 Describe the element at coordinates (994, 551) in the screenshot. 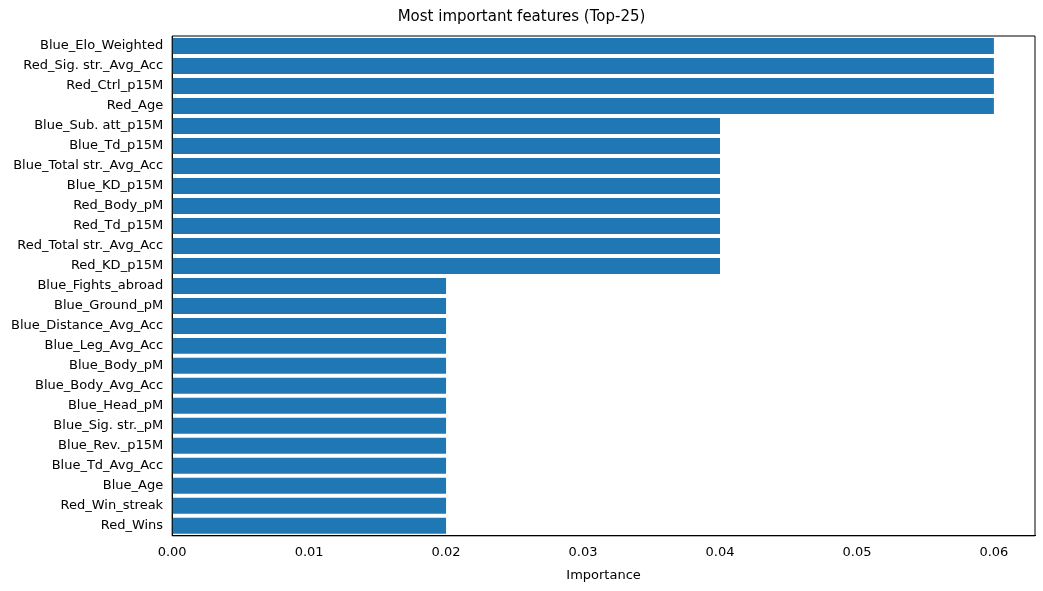

I see `x-tick-label: 0.06` at that location.